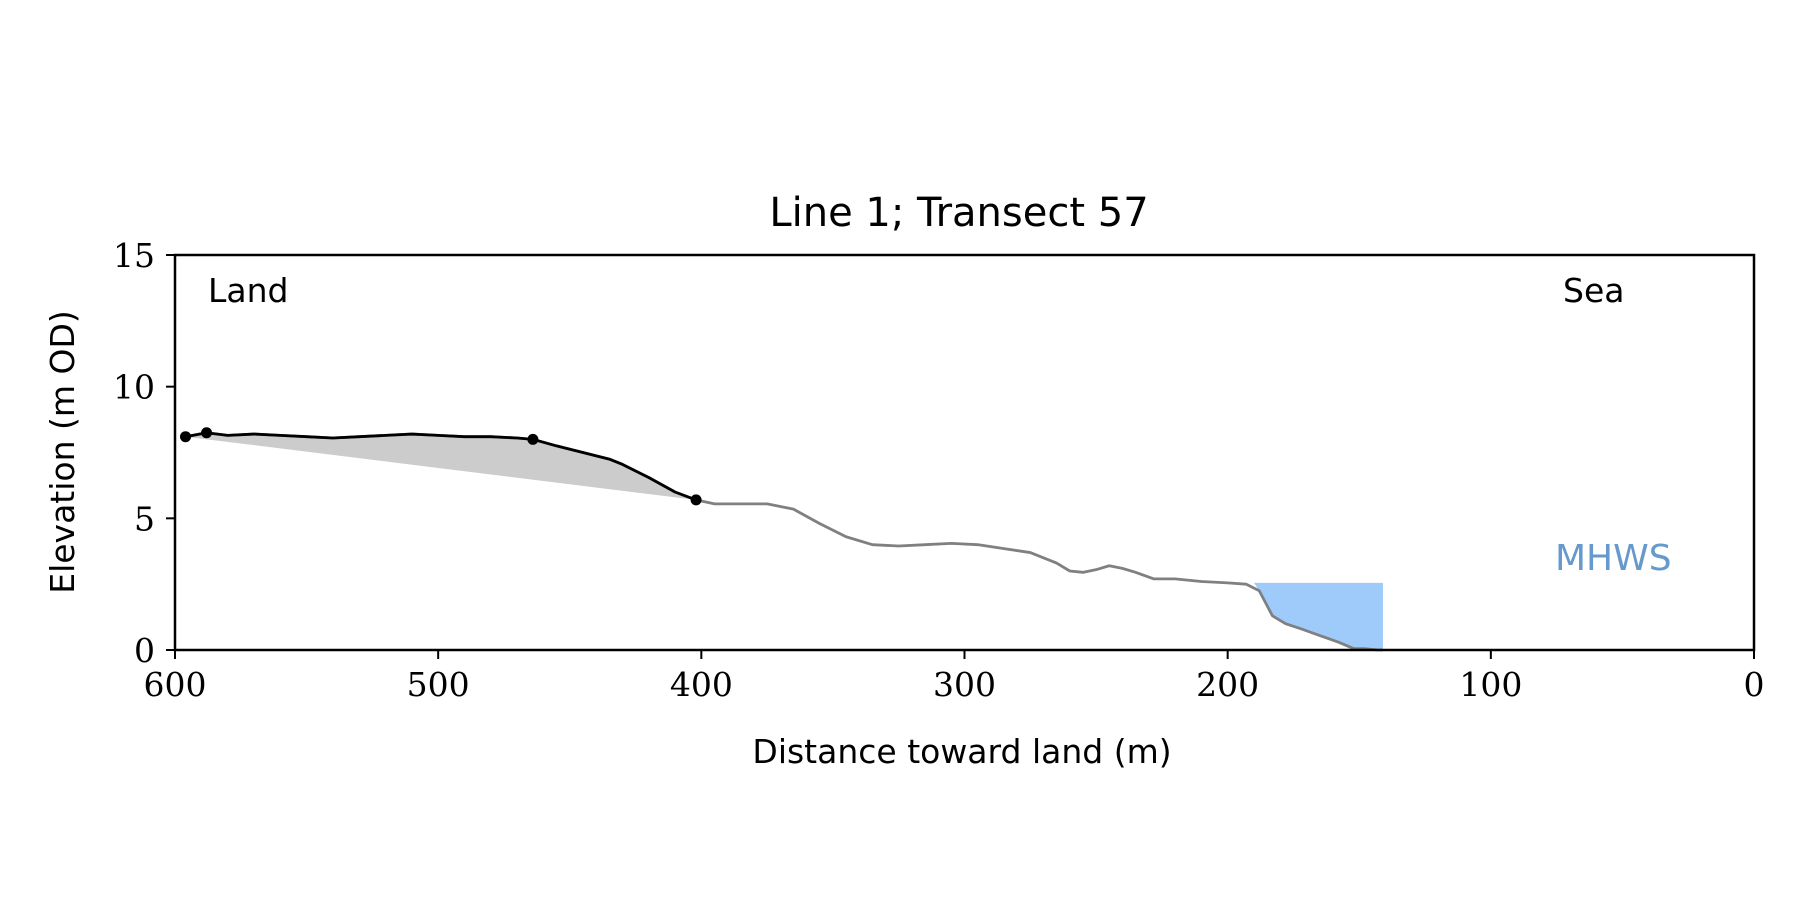  I want to click on y-tick-label: 15, so click(134, 255).